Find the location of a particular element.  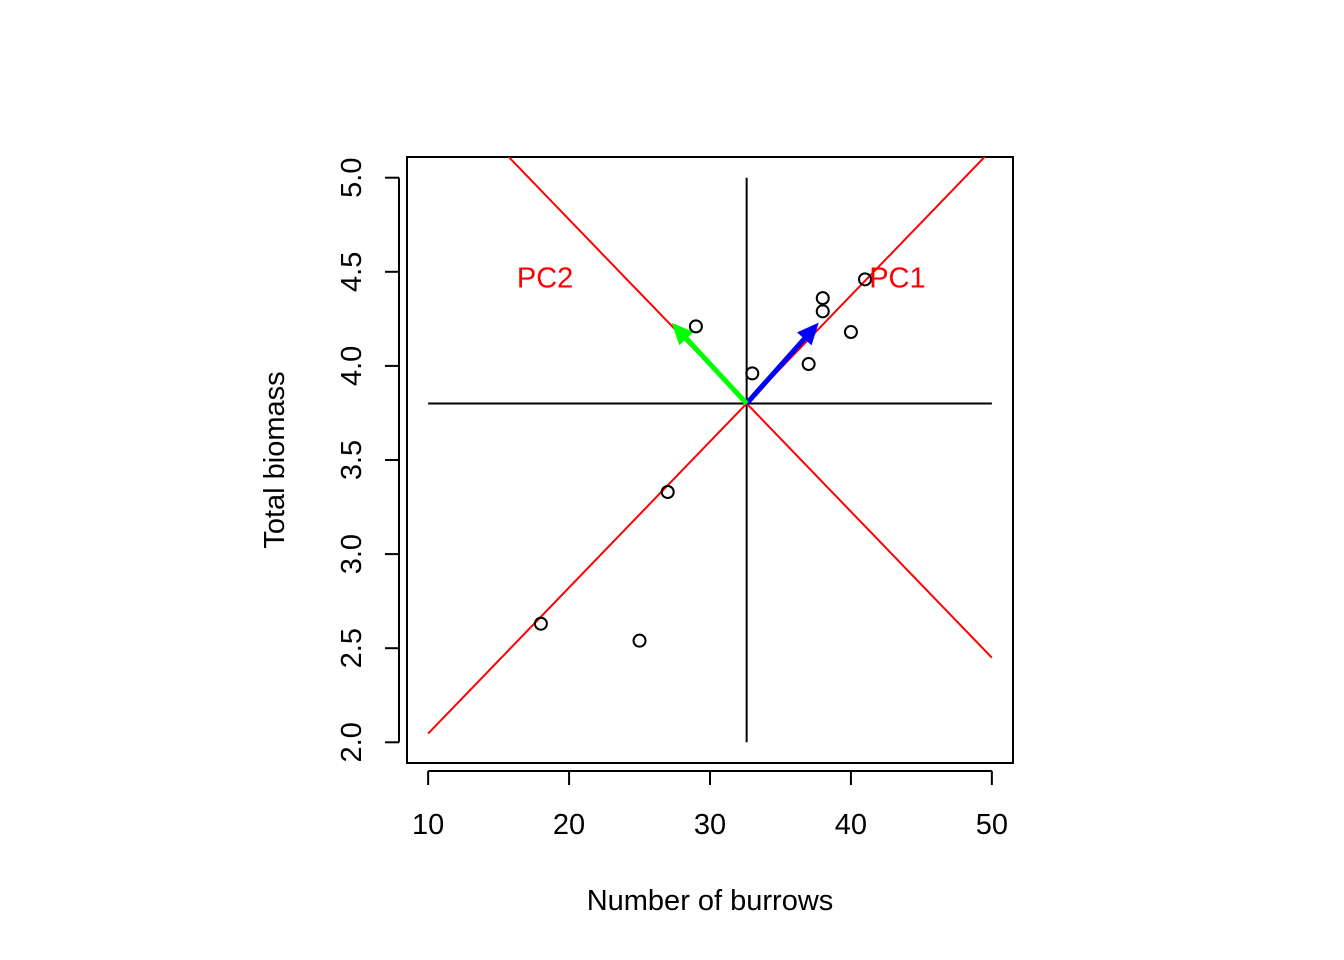

y-tick-label: 2.0 is located at coordinates (352, 742).